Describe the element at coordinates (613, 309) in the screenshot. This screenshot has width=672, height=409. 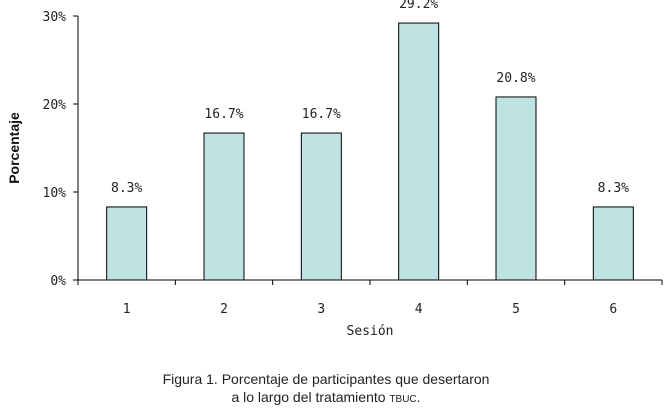
I see `x-tick-label: 6` at that location.